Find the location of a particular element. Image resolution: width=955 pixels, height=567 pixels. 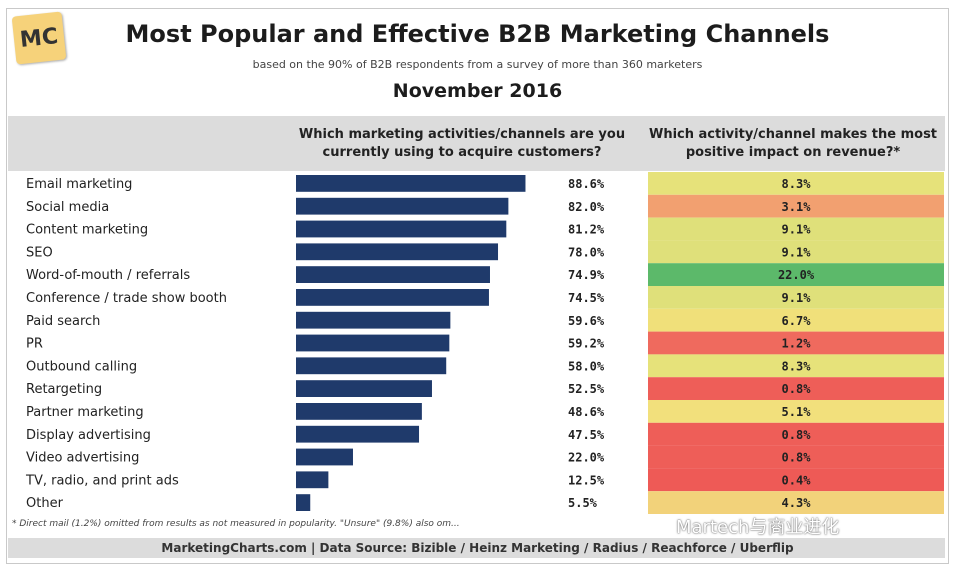

watermark: Martech与商业进化 is located at coordinates (758, 527).